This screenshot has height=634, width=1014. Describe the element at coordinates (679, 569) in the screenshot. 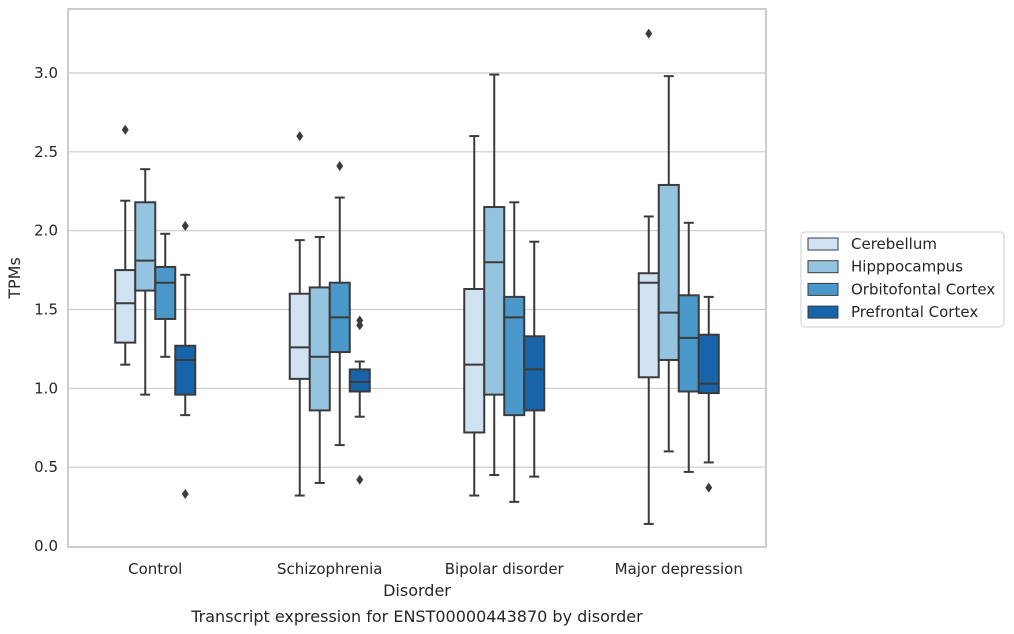

I see `x-tick-label: Major depression` at that location.